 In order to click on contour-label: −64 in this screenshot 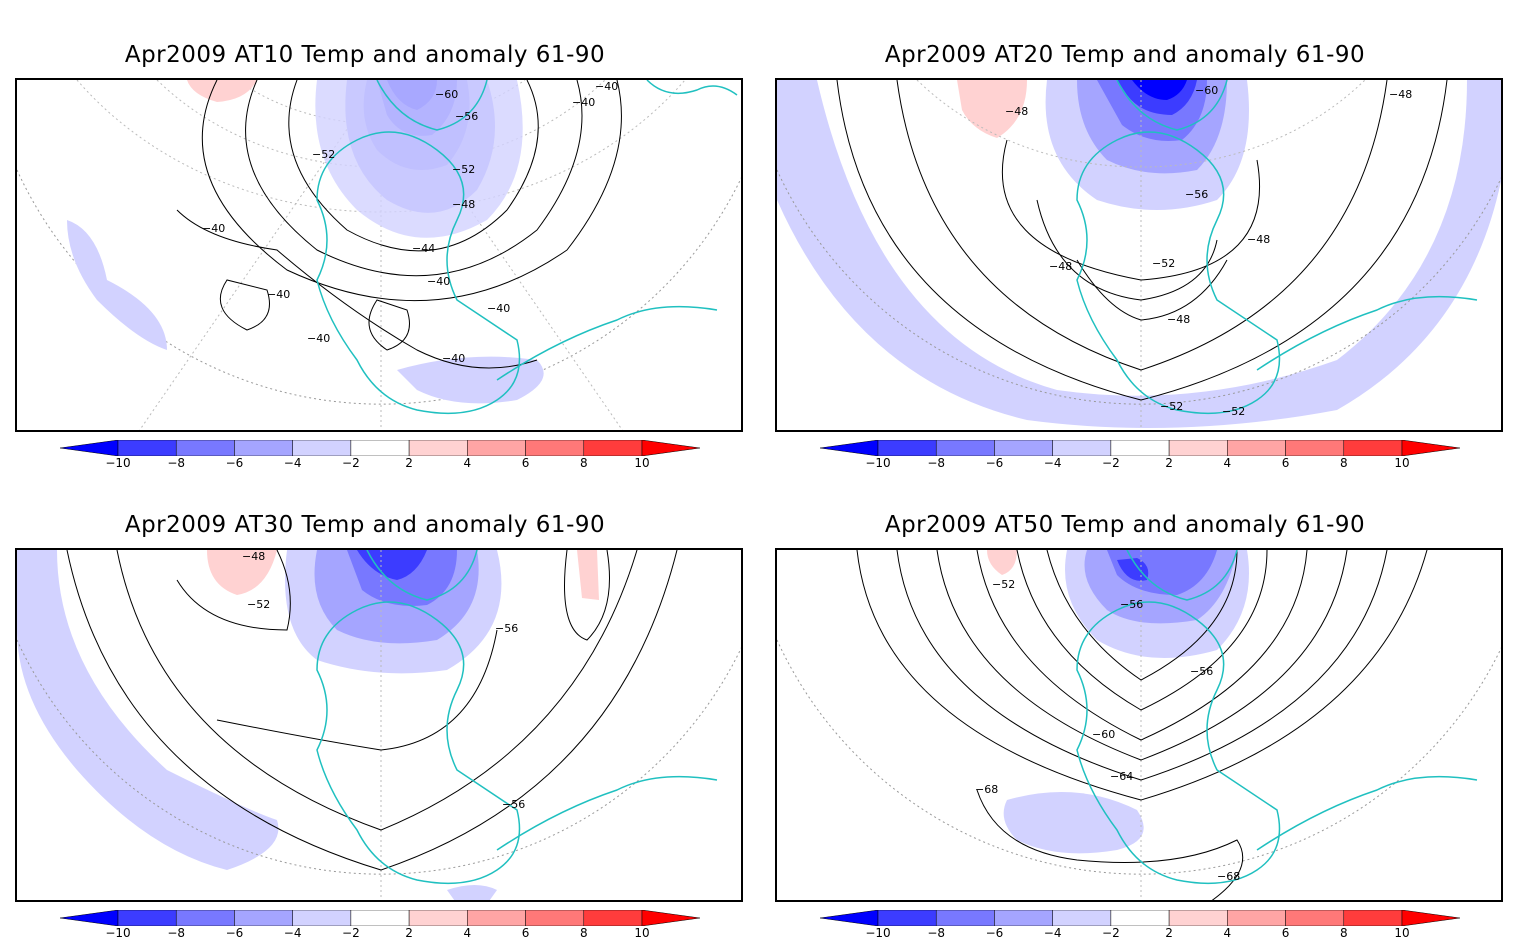, I will do `click(1121, 776)`.